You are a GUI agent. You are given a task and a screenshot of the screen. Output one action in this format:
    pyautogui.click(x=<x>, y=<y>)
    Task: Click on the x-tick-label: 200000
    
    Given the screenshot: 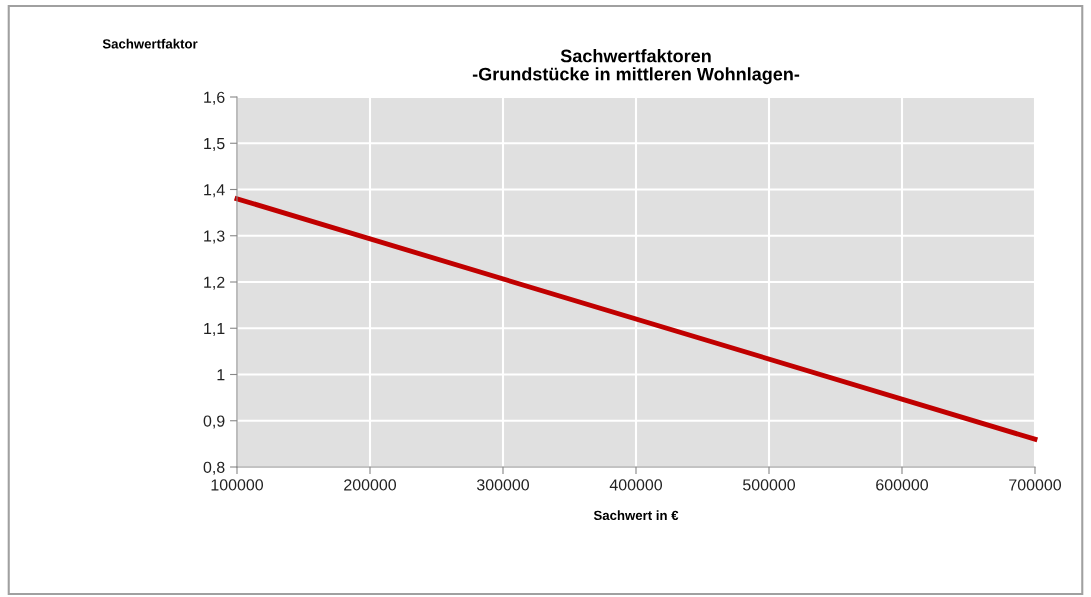 What is the action you would take?
    pyautogui.click(x=370, y=485)
    